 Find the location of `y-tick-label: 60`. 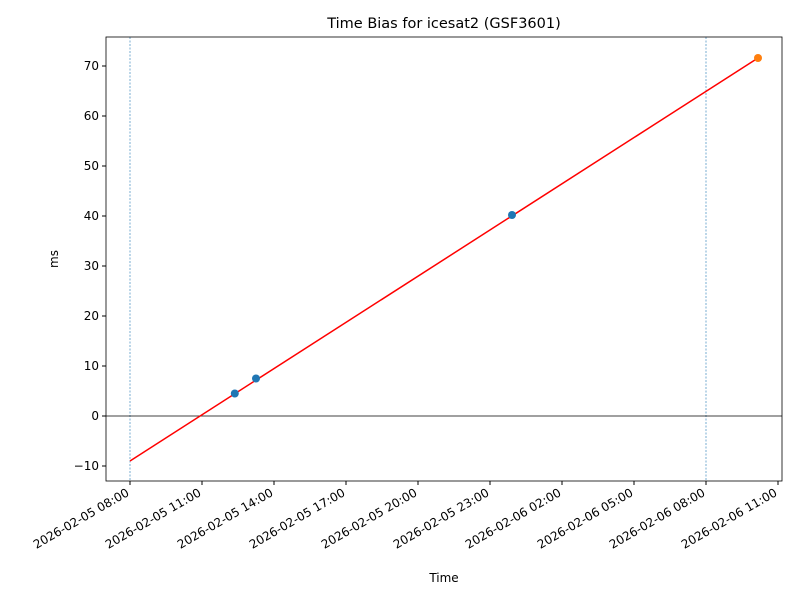

y-tick-label: 60 is located at coordinates (91, 116).